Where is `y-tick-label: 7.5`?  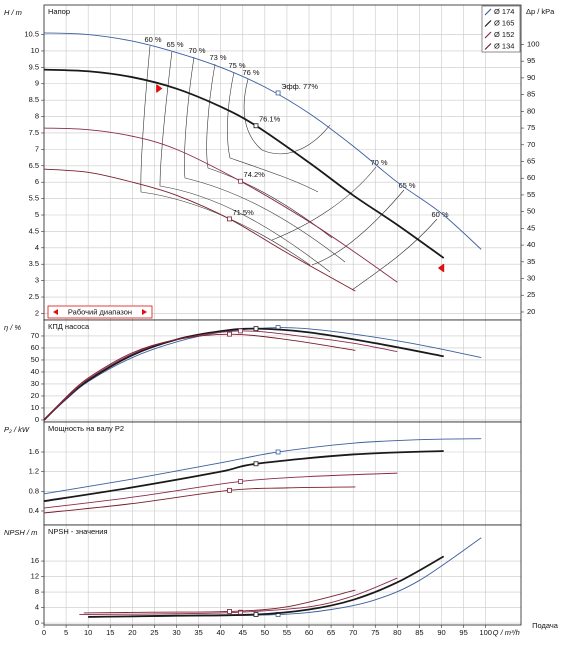
y-tick-label: 7.5 is located at coordinates (34, 132).